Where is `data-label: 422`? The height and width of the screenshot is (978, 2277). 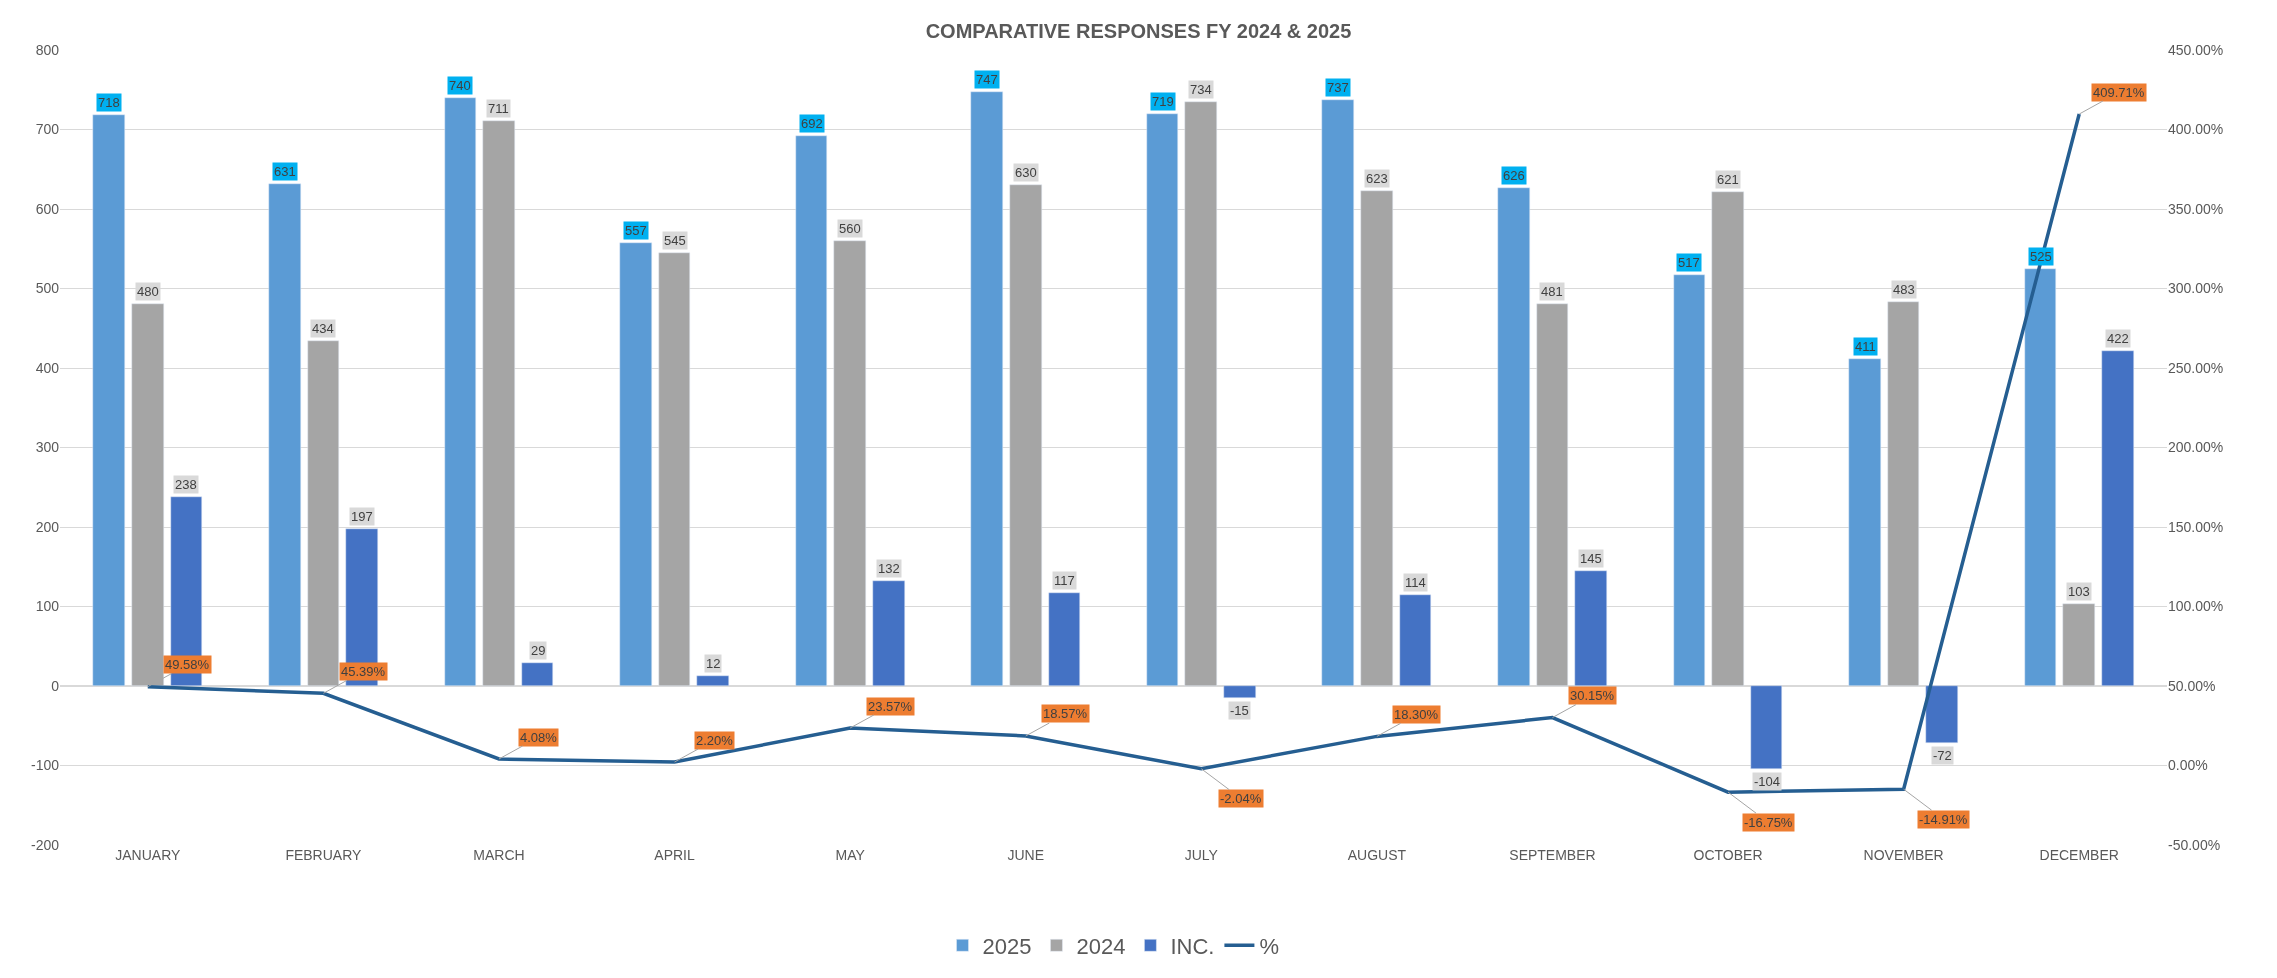 data-label: 422 is located at coordinates (2118, 338).